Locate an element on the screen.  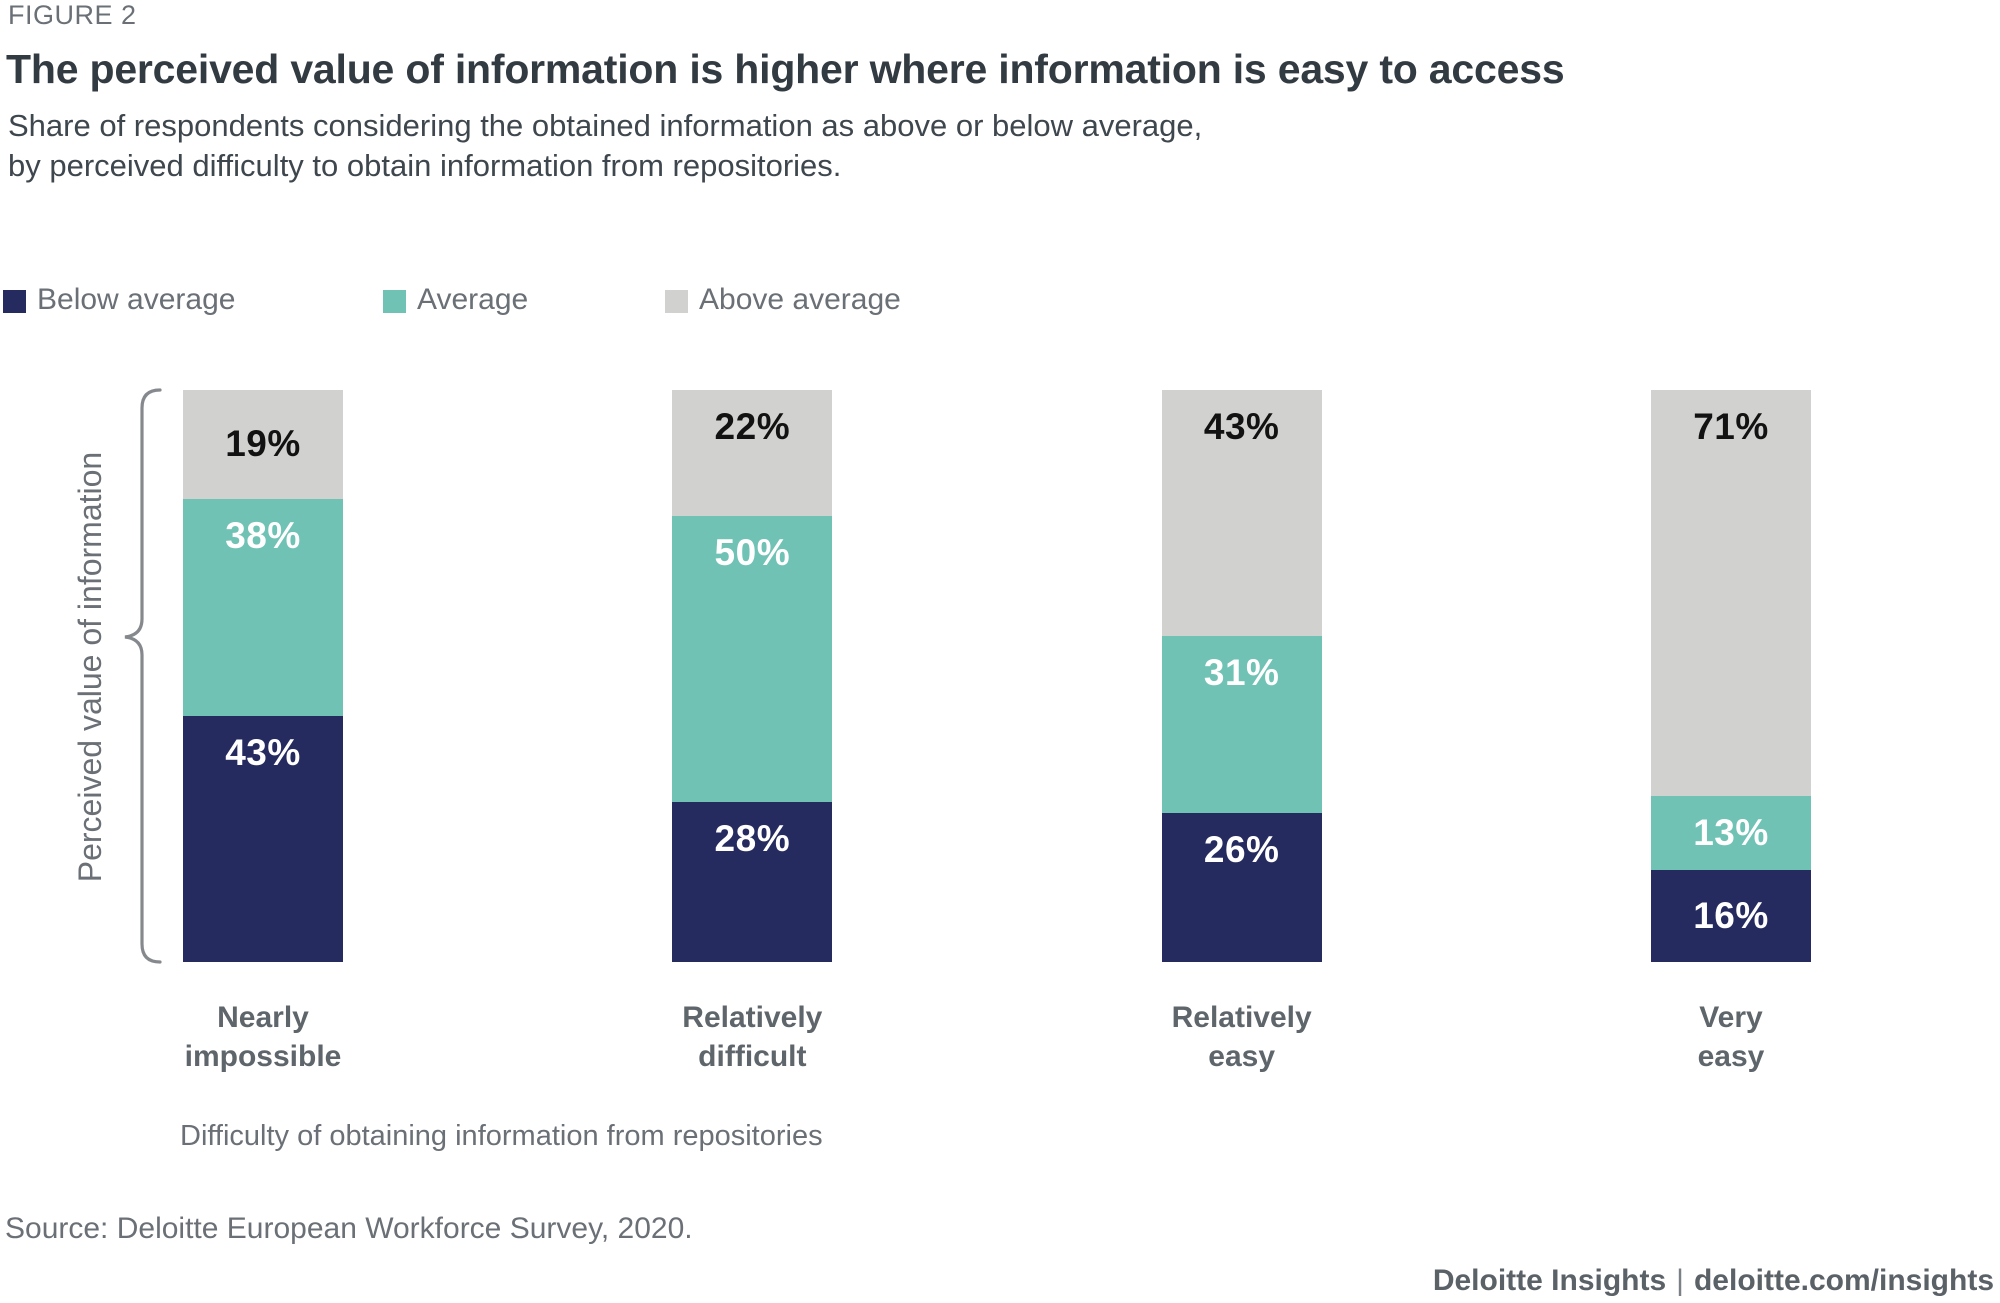
value-label: 16% is located at coordinates (1731, 916).